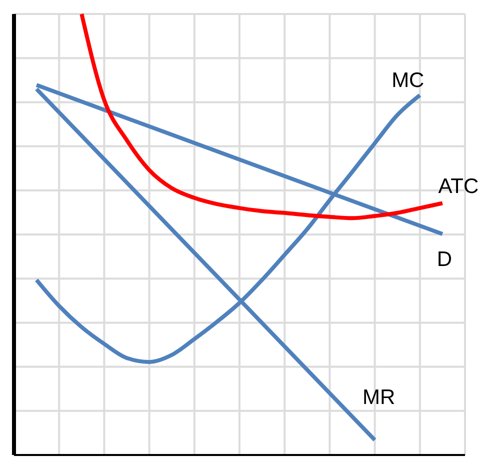 This screenshot has width=480, height=458. What do you see at coordinates (458, 186) in the screenshot?
I see `series-label: ATC` at bounding box center [458, 186].